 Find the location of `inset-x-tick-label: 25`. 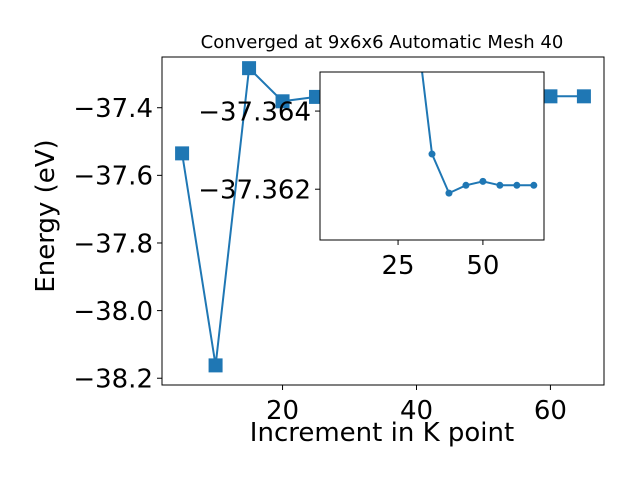

inset-x-tick-label: 25 is located at coordinates (398, 266).